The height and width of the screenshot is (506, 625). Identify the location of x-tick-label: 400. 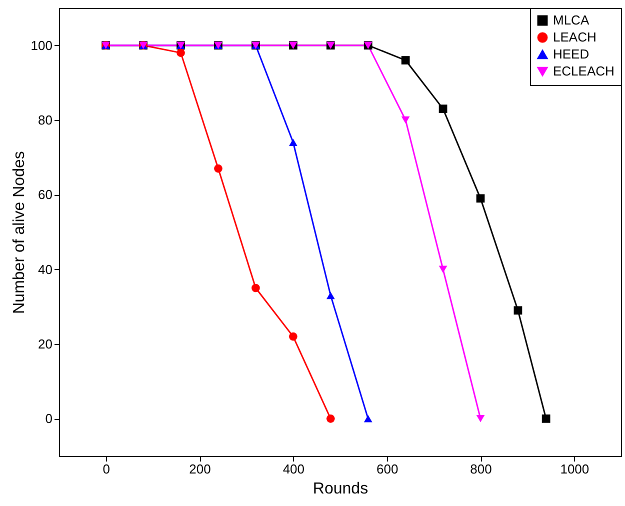
(293, 469).